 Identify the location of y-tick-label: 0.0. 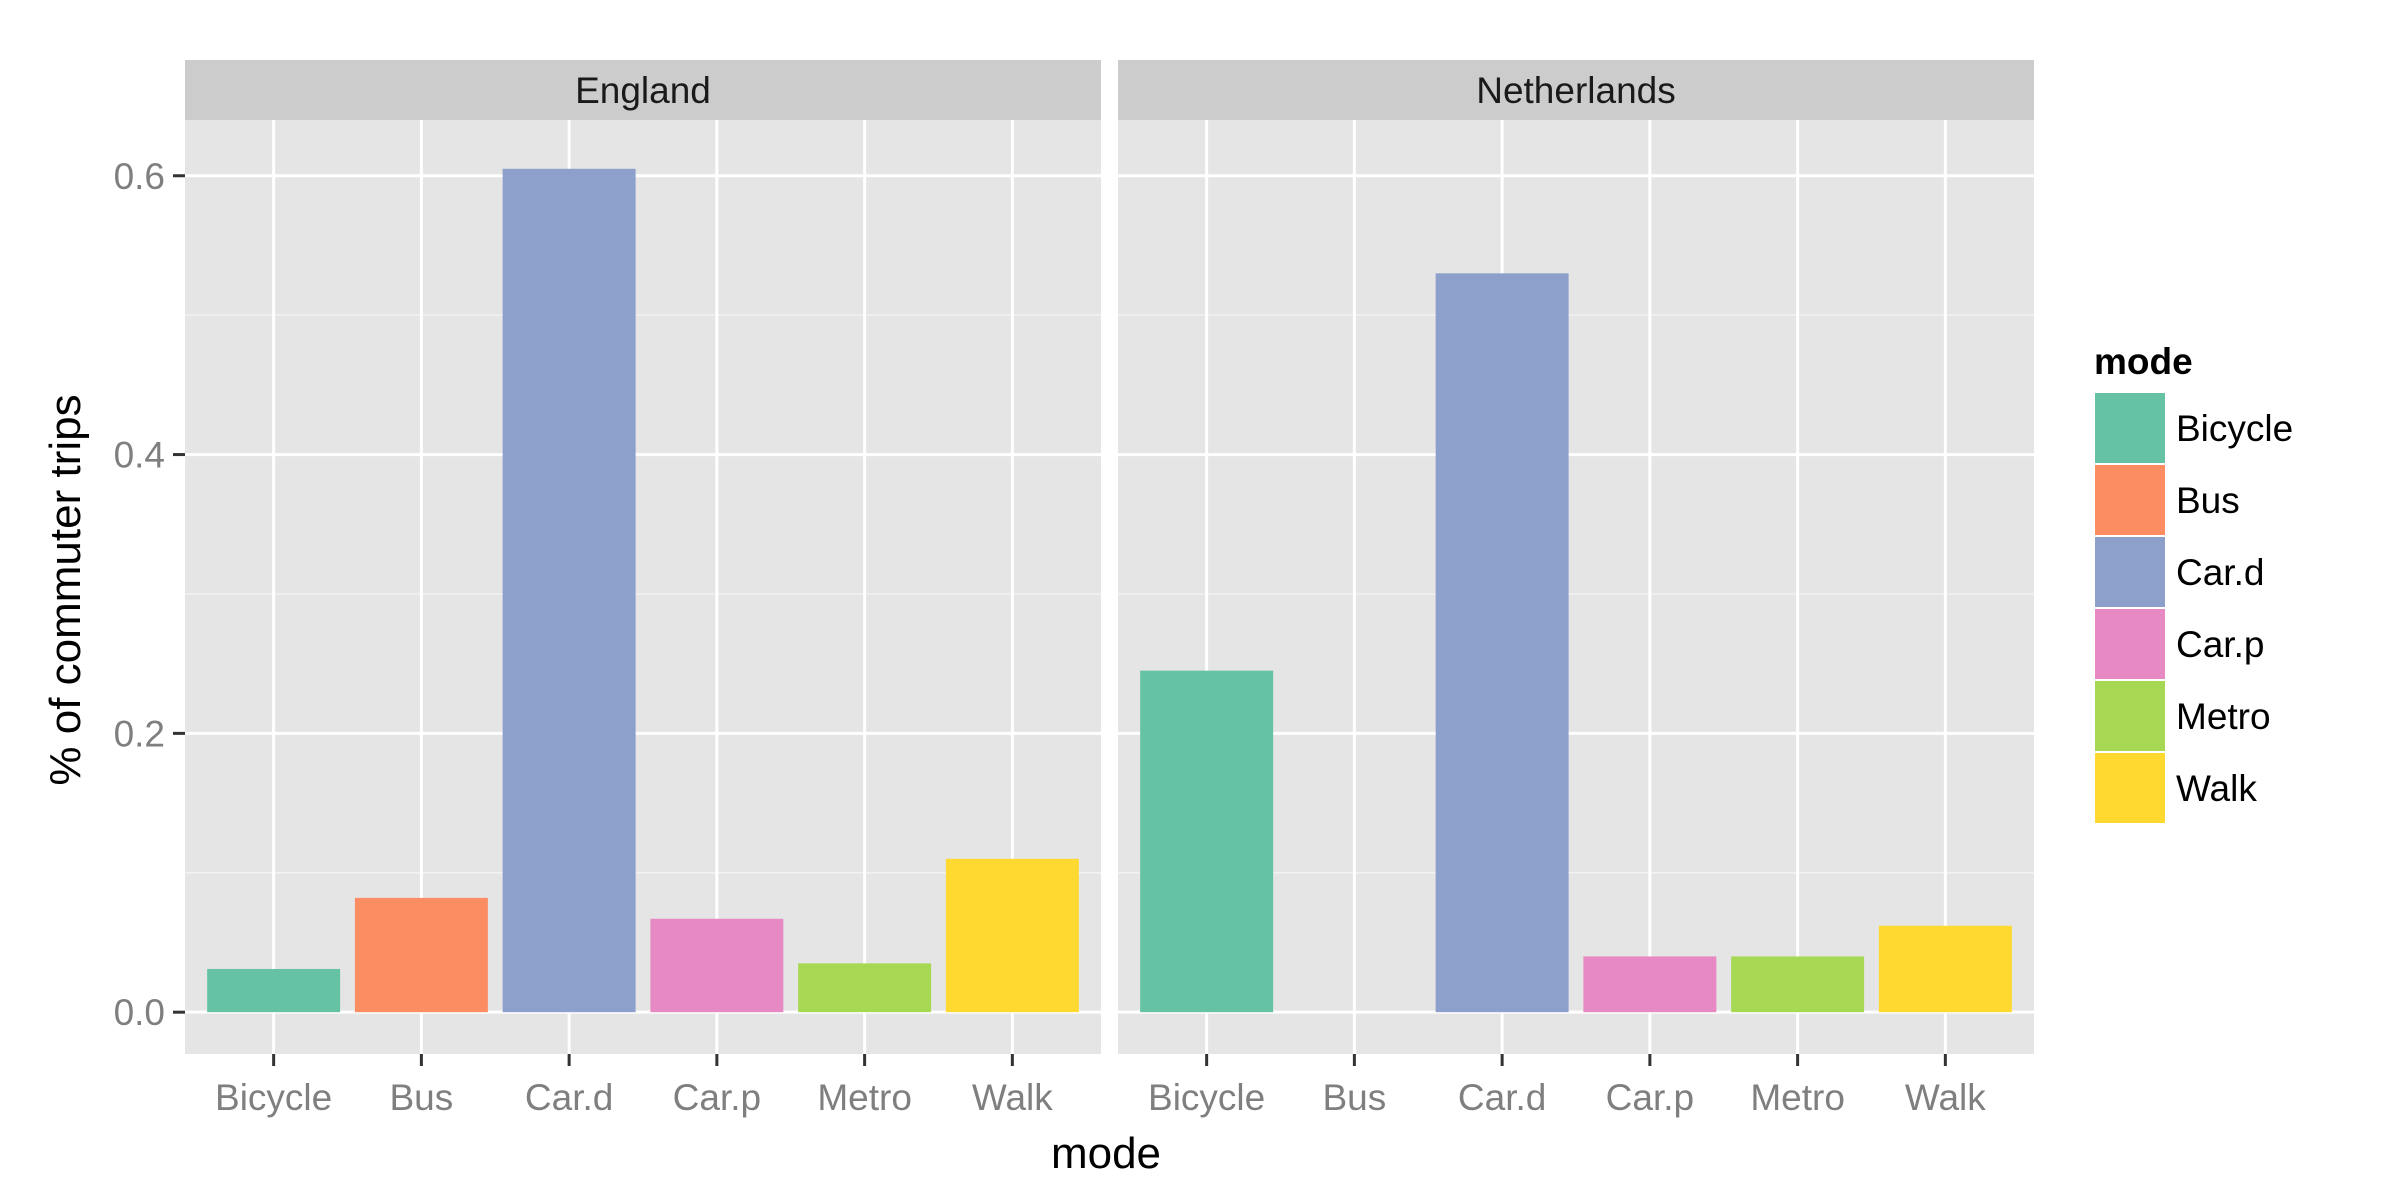
(139, 1012).